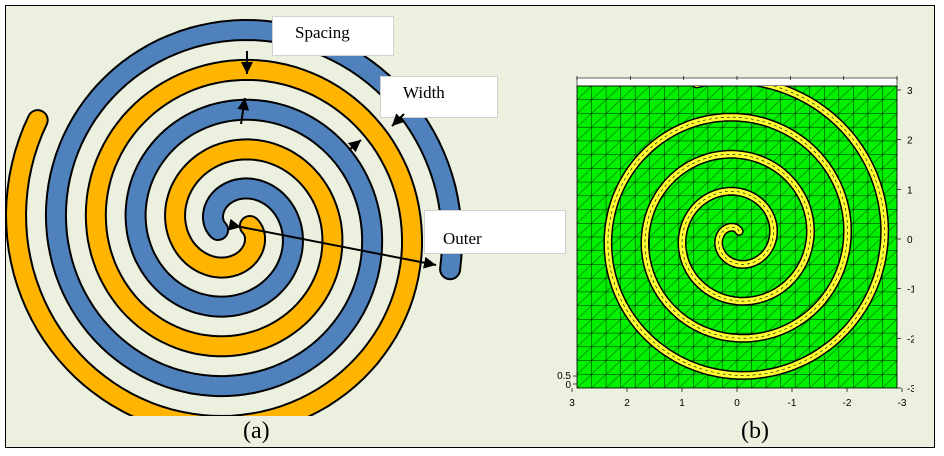  Describe the element at coordinates (910, 190) in the screenshot. I see `y-tick-label: 1` at that location.